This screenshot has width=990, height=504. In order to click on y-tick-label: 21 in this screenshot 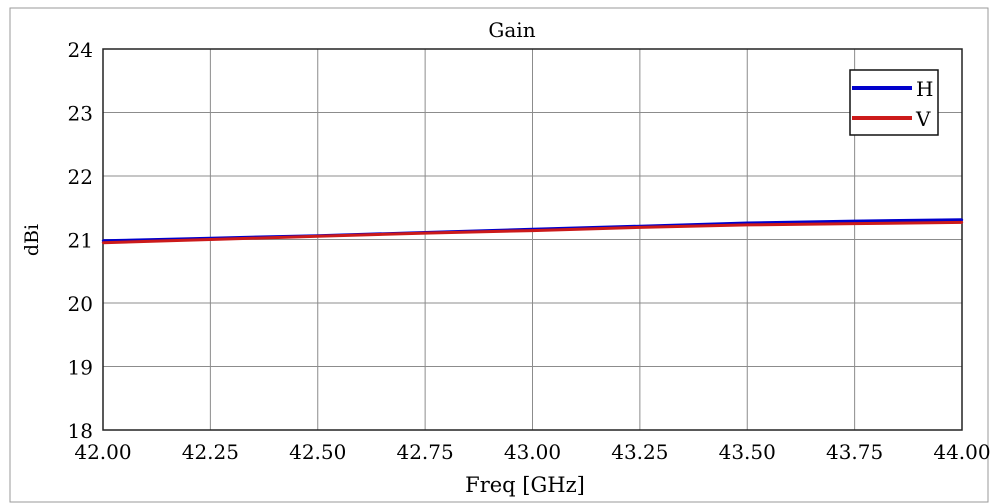, I will do `click(80, 241)`.